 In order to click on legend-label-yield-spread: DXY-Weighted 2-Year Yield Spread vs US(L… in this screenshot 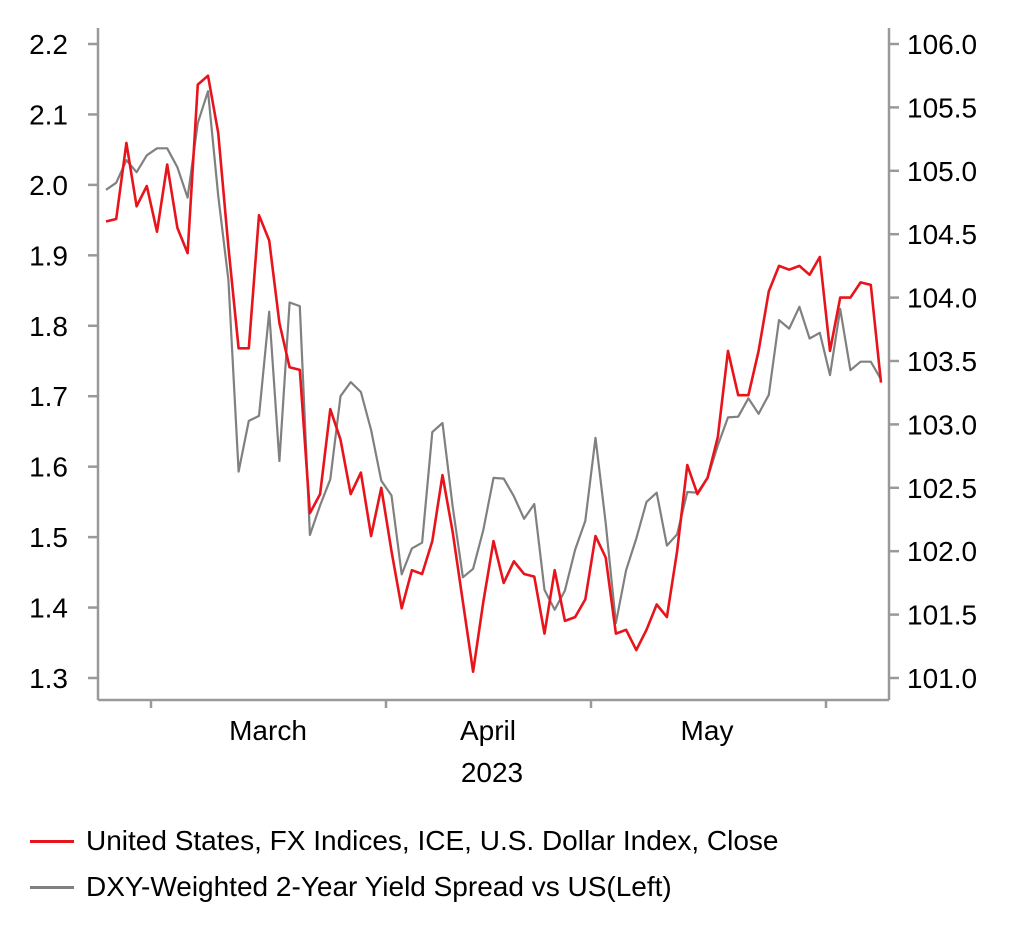, I will do `click(379, 886)`.